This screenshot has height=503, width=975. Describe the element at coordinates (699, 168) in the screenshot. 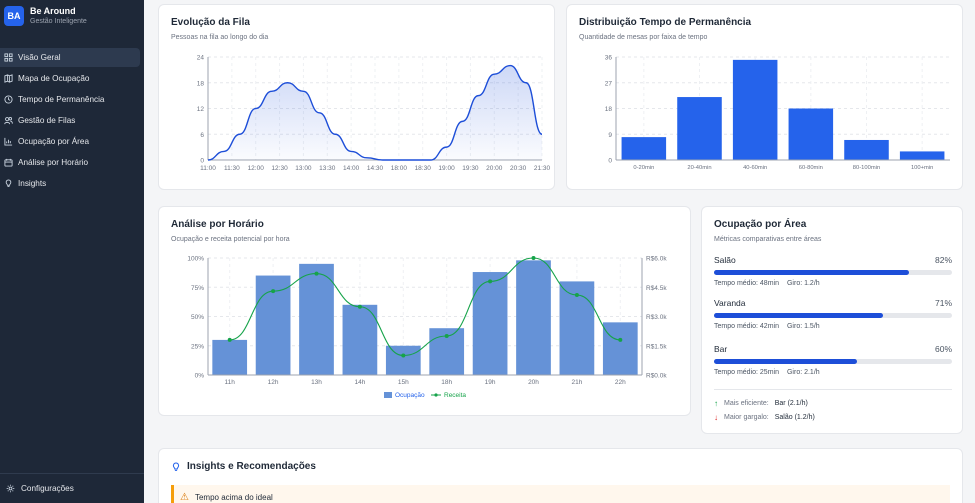

I see `x-tick-label: 20-40min` at that location.